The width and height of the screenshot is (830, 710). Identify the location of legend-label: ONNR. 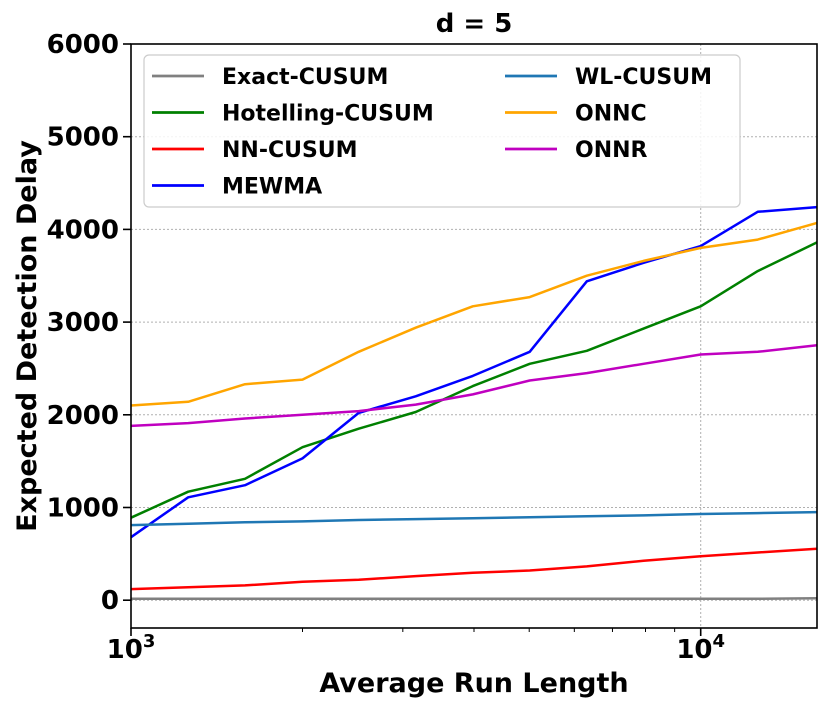
(611, 150).